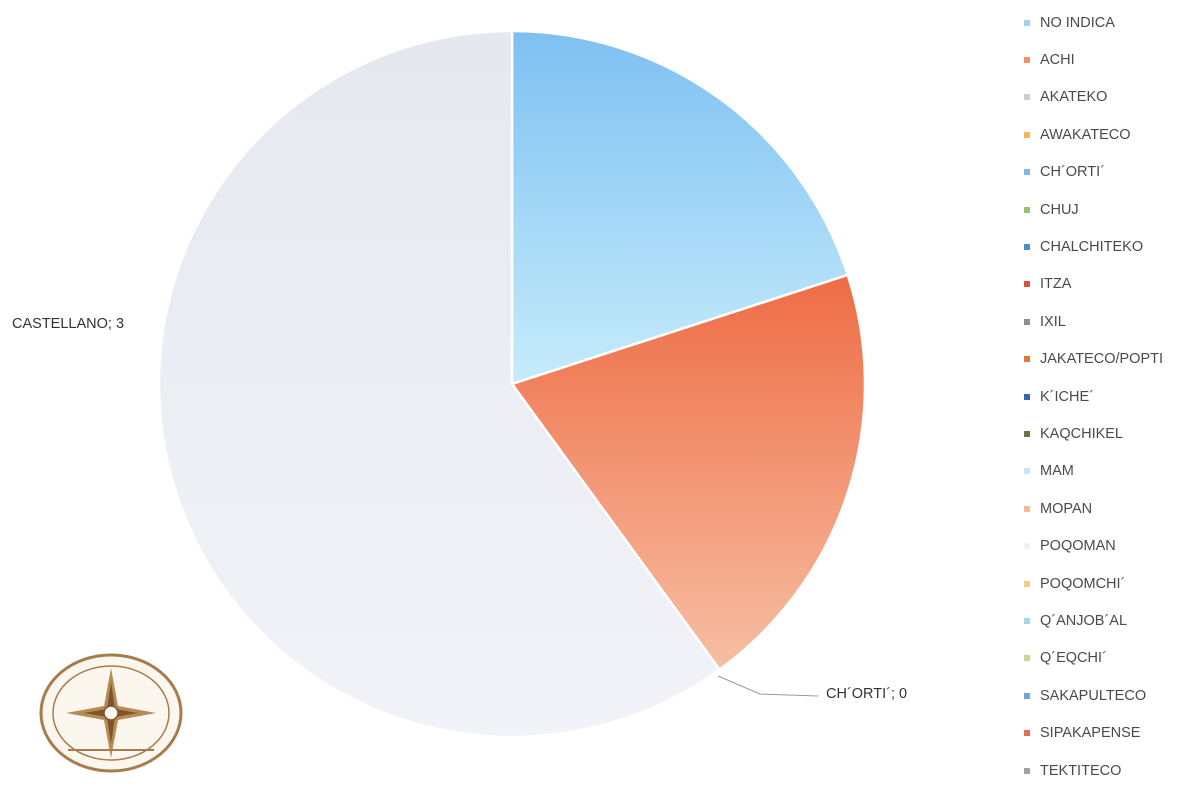 The image size is (1189, 792). Describe the element at coordinates (1084, 620) in the screenshot. I see `legend-label: Q´ANJOB´AL` at that location.